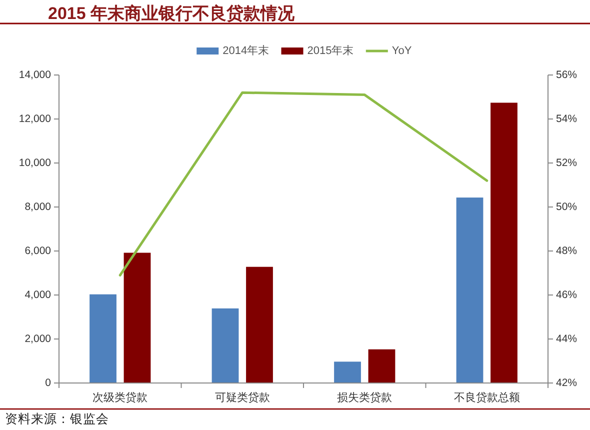 This screenshot has height=430, width=590. I want to click on x-tick-label: 不良贷款总额, so click(487, 397).